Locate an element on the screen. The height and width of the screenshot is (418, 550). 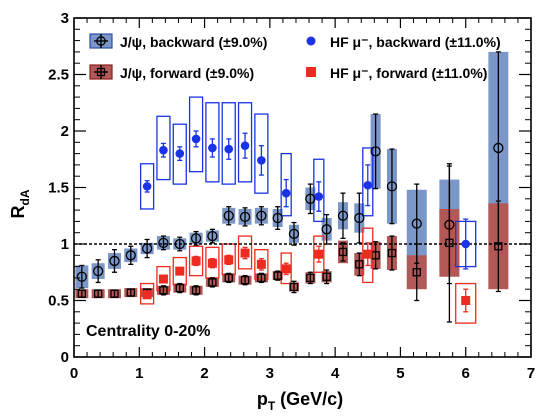
legend-hf-forward-label: HF μ⁻, forward (±11.0%) is located at coordinates (408, 73).